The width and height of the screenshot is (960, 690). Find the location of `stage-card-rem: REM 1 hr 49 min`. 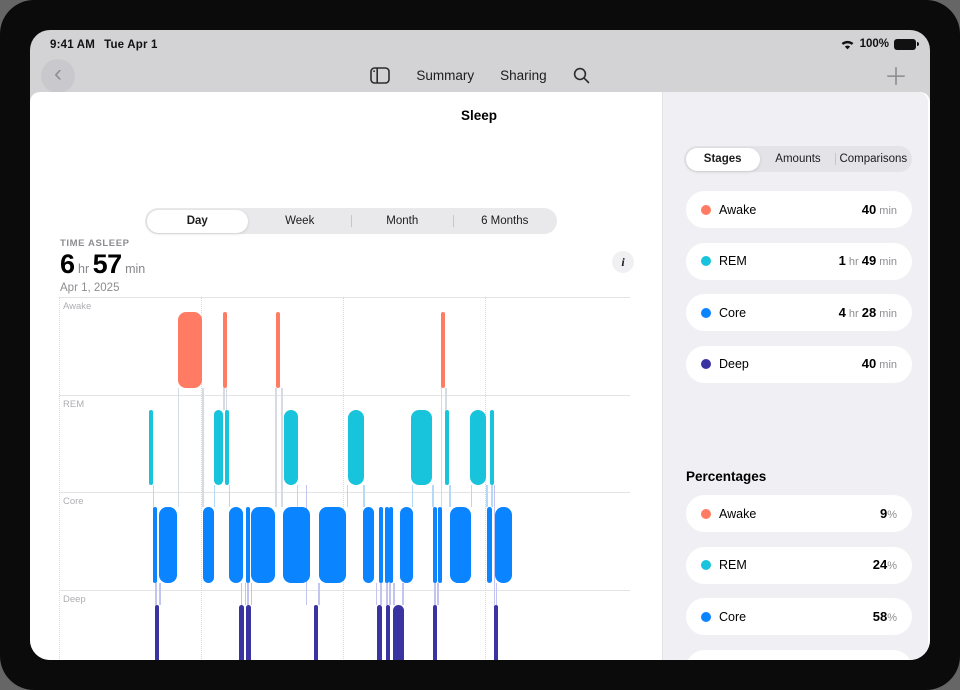

stage-card-rem: REM 1 hr 49 min is located at coordinates (799, 261).